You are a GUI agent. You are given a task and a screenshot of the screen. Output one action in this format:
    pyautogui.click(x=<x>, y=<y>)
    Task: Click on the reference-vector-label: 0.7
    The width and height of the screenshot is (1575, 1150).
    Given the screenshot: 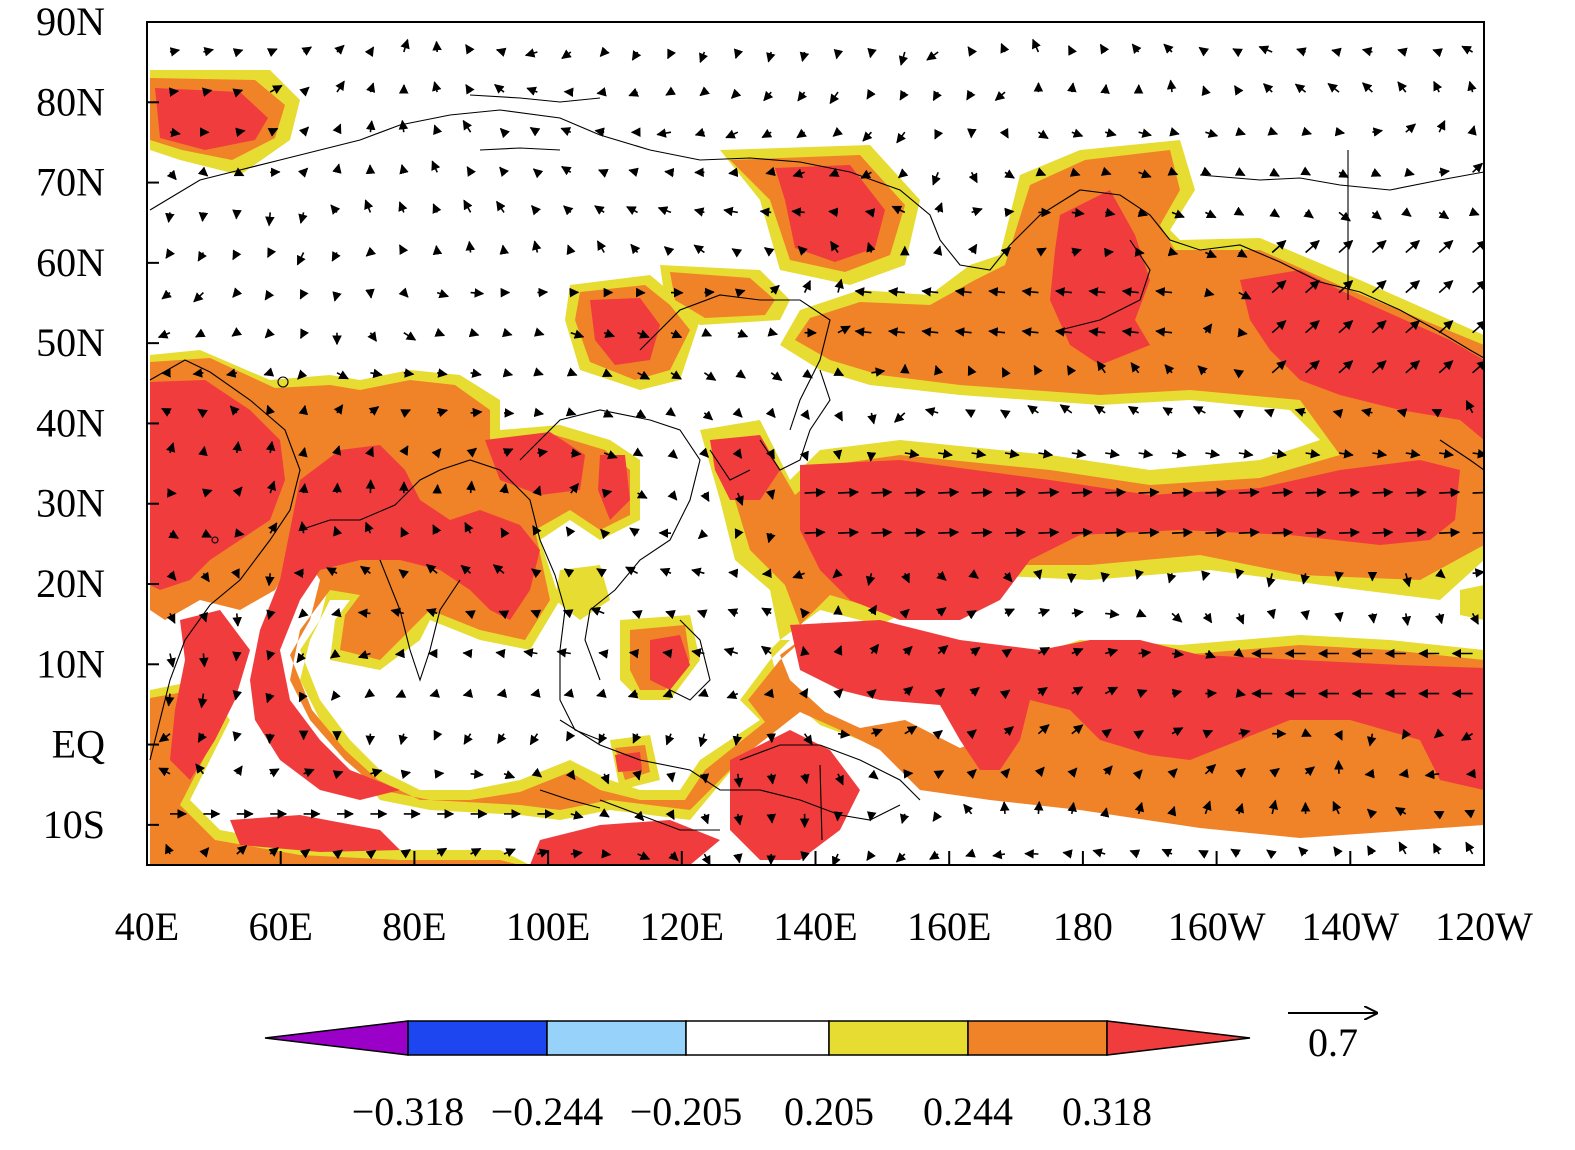 What is the action you would take?
    pyautogui.click(x=1333, y=1042)
    